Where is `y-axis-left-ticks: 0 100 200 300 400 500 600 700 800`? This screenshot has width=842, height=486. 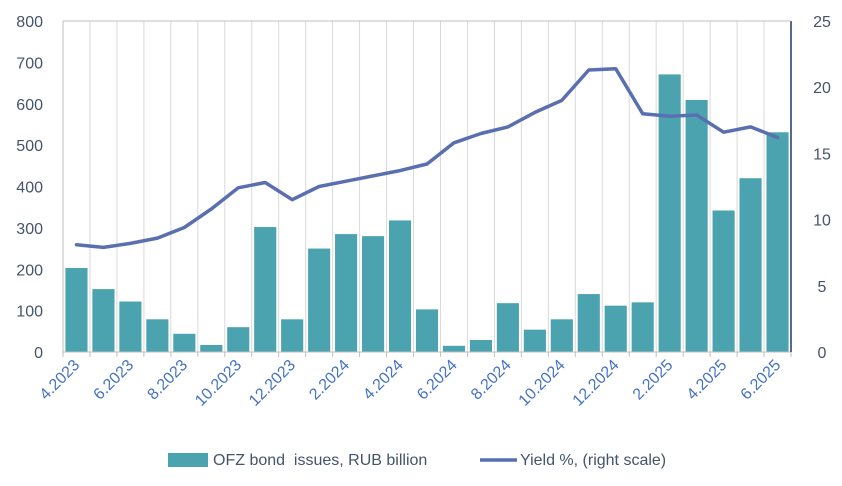
y-axis-left-ticks: 0 100 200 300 400 500 600 700 800 is located at coordinates (29, 188).